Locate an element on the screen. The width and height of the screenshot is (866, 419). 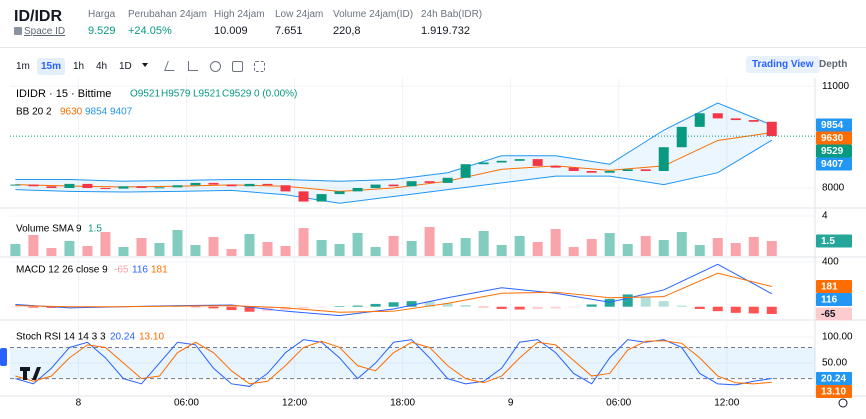
interval-button: 4h is located at coordinates (102, 66).